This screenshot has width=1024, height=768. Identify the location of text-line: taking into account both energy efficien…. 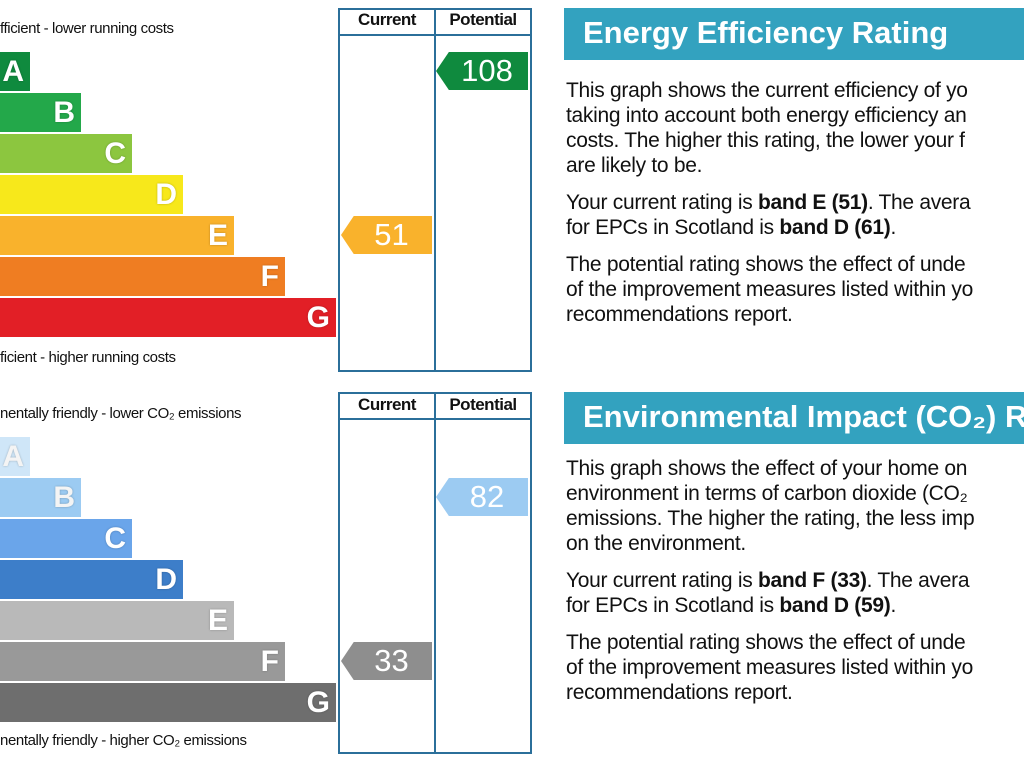
(766, 115).